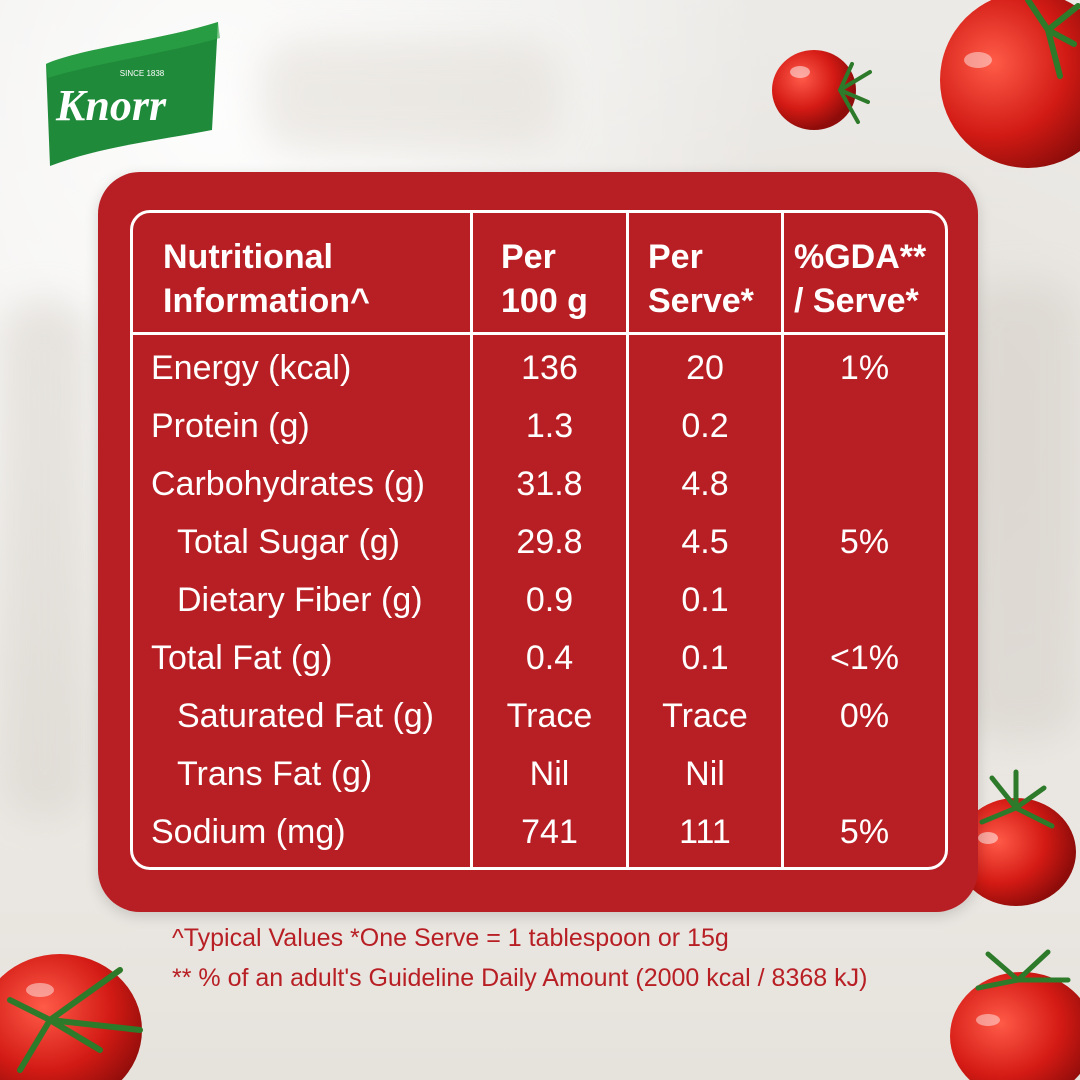  Describe the element at coordinates (549, 600) in the screenshot. I see `value-per-100g: 0.9` at that location.